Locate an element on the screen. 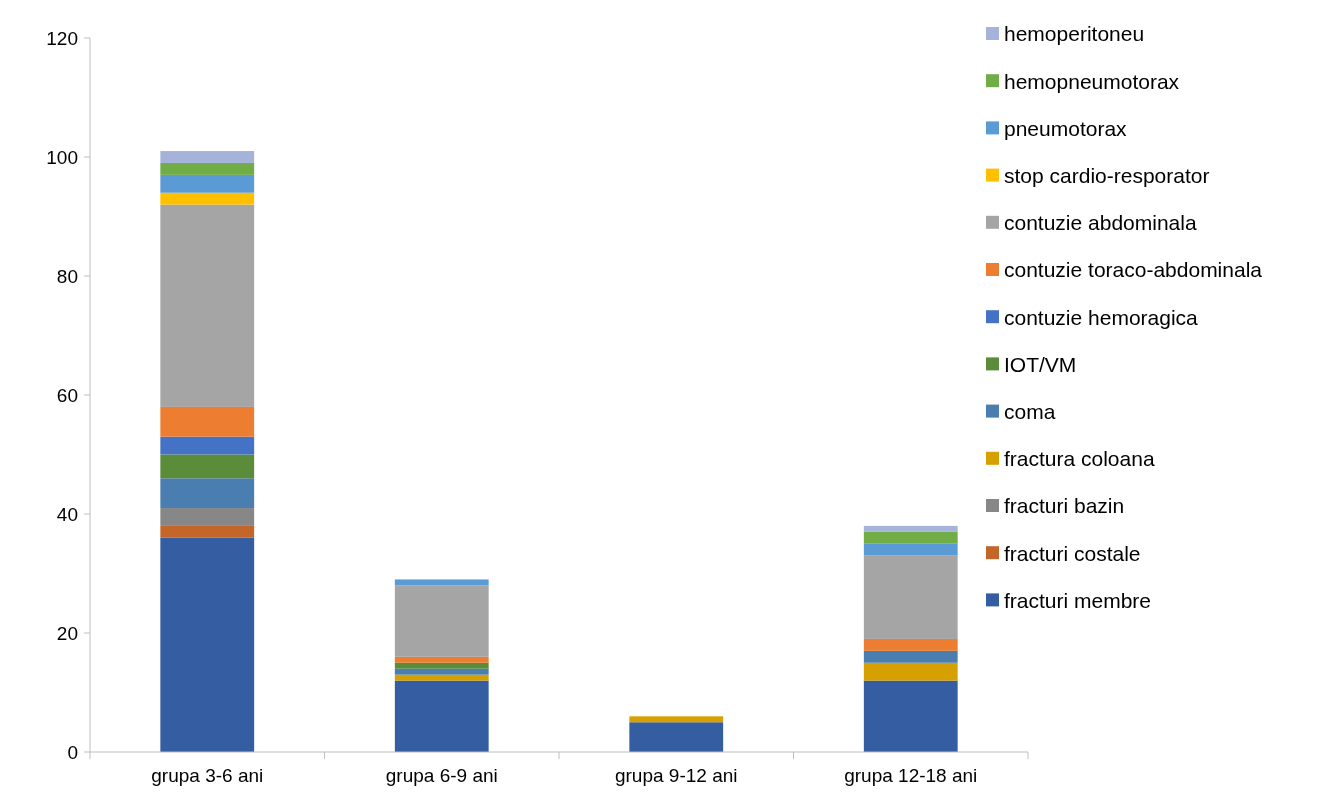 This screenshot has width=1323, height=809. legend-label: contuzie toraco-abdominala is located at coordinates (1133, 270).